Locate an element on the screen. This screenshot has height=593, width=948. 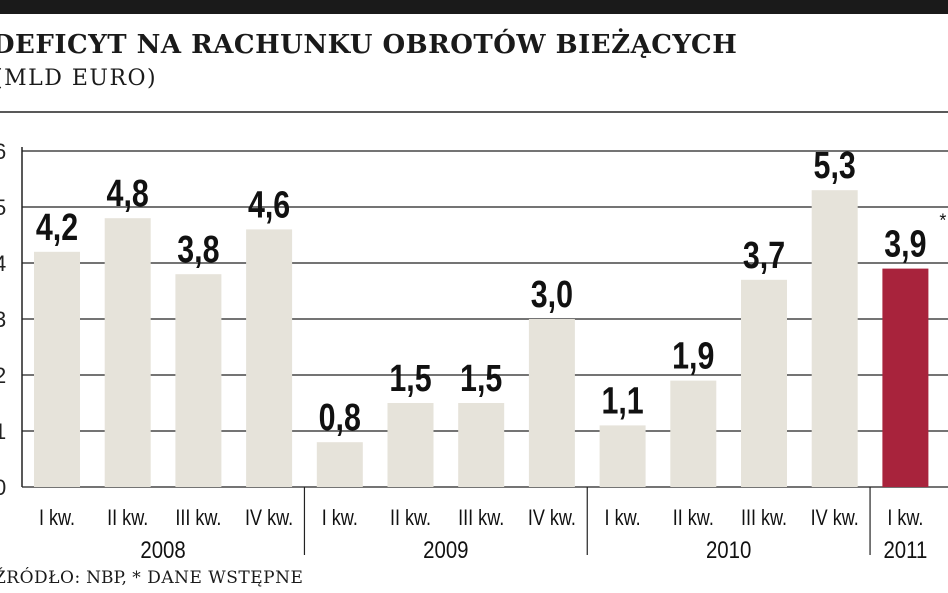
value-label: 4,6 is located at coordinates (269, 205).